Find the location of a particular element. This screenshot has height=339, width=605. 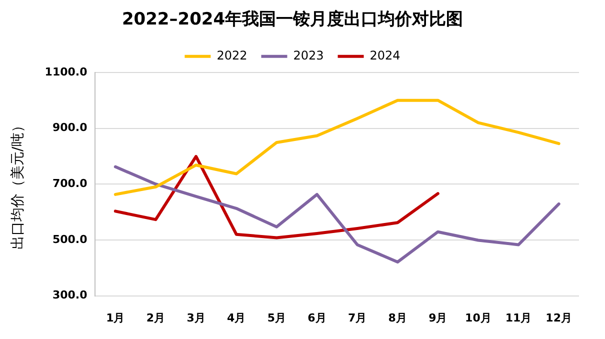

y-tick-label: 1100.0 is located at coordinates (66, 71).